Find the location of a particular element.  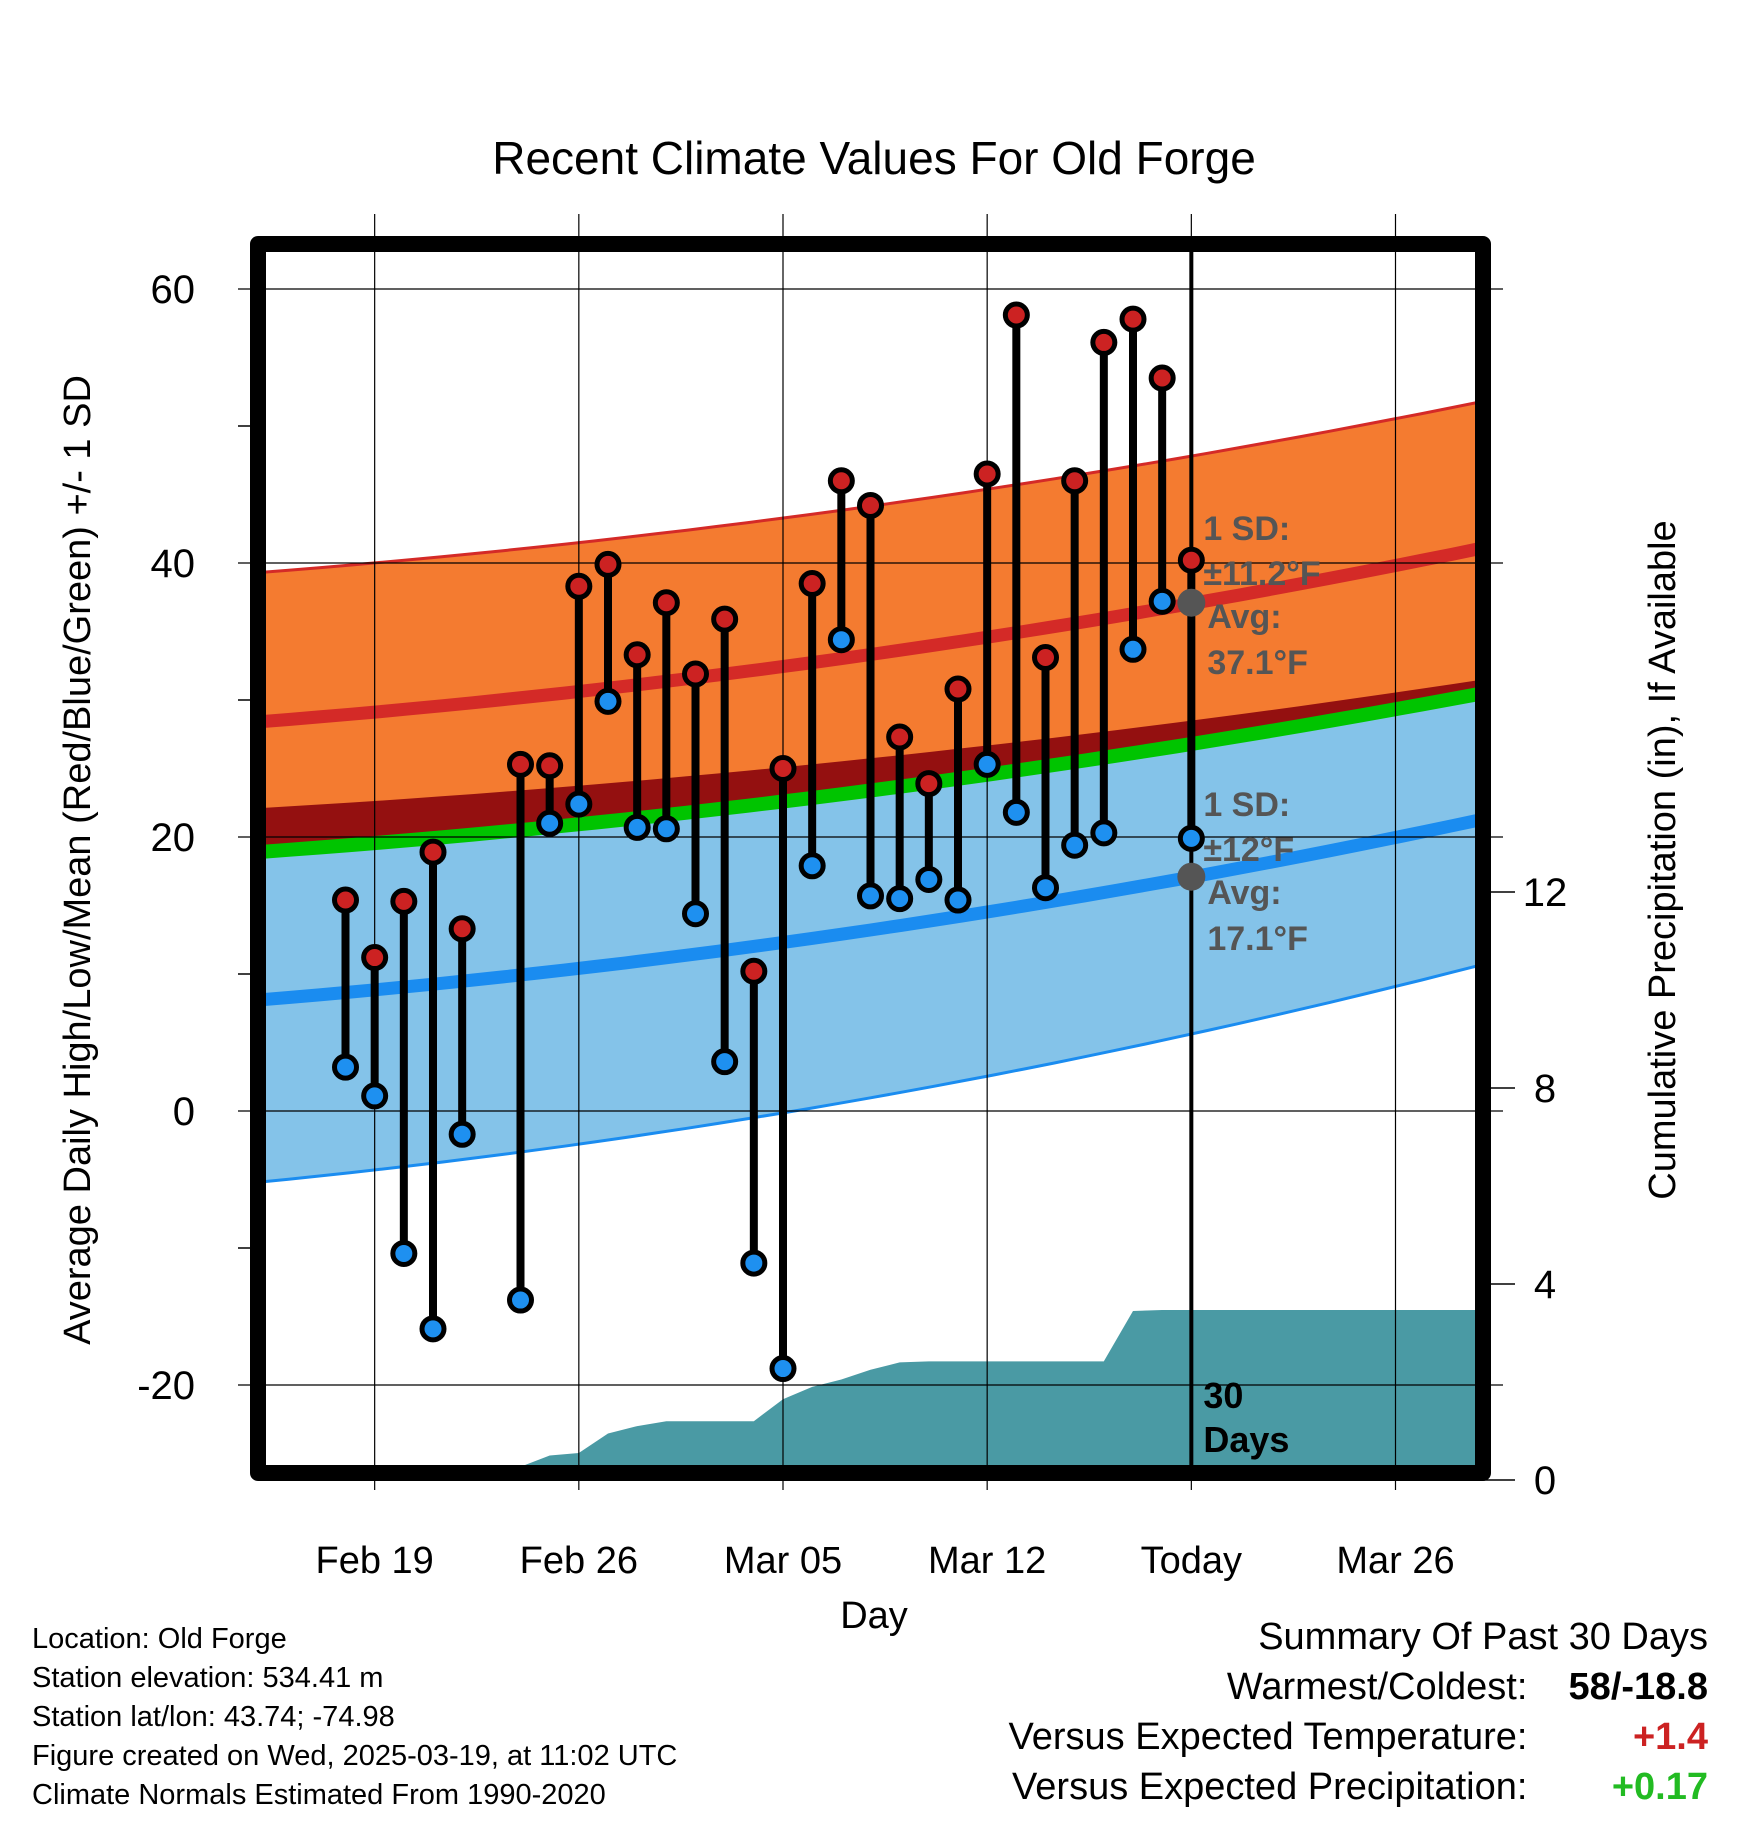

x-tick-label: Feb 26 is located at coordinates (579, 1561).